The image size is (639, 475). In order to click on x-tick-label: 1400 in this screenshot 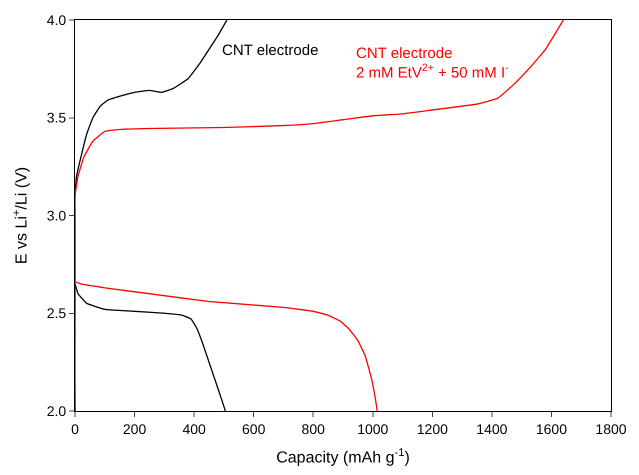, I will do `click(492, 428)`.